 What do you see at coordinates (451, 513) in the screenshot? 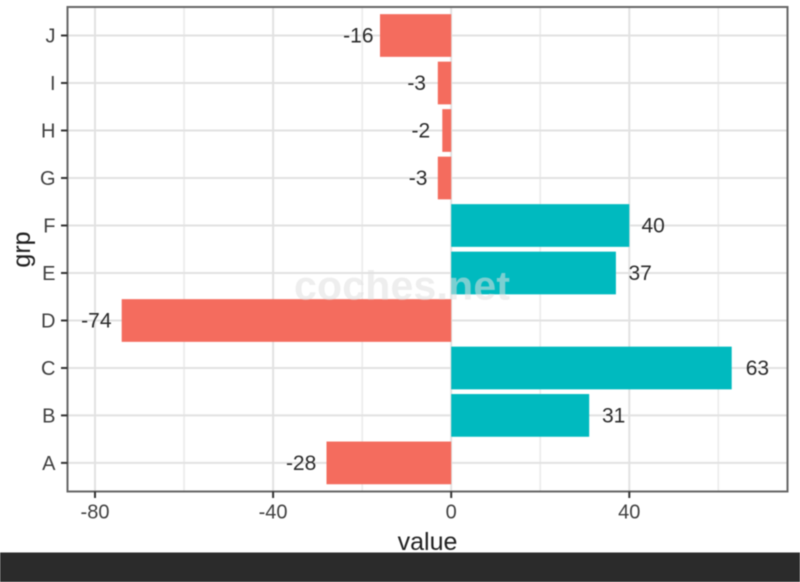
I see `svg-text: 0` at bounding box center [451, 513].